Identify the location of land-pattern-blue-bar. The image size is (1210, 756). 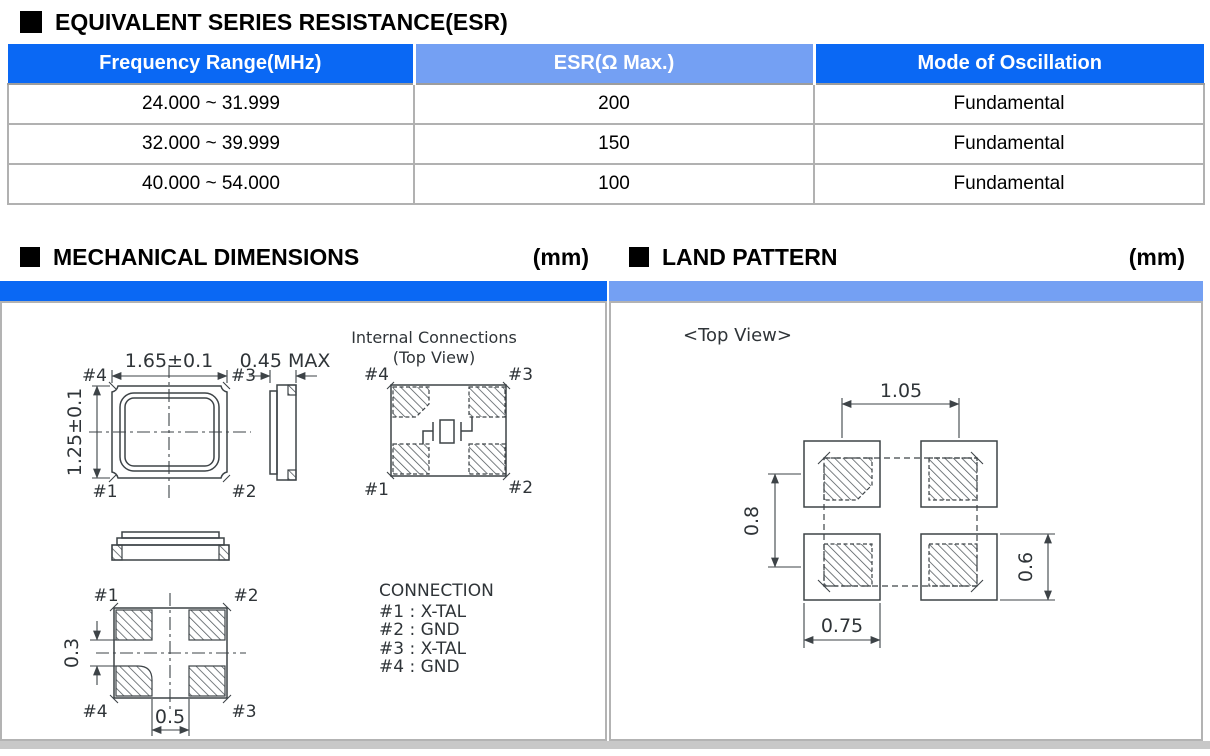
(906, 291).